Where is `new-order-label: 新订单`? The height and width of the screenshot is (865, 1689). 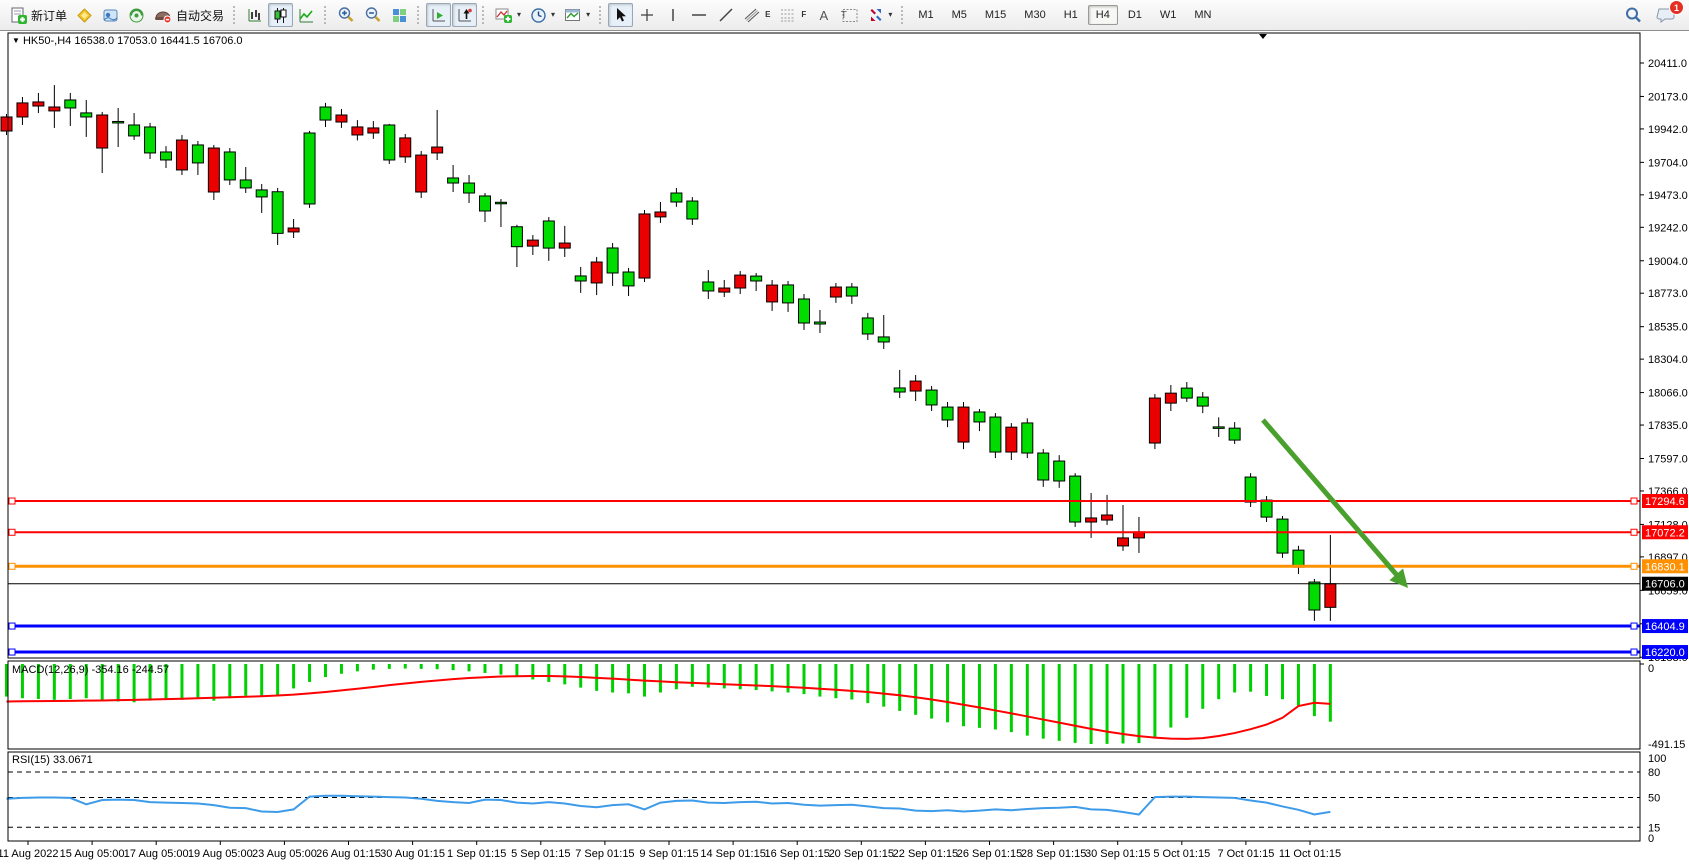 new-order-label: 新订单 is located at coordinates (49, 15).